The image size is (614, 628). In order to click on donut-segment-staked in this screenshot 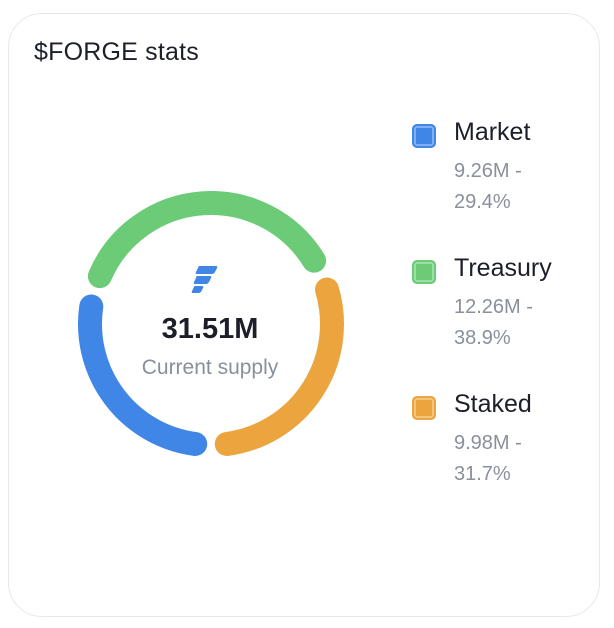, I will do `click(279, 366)`.